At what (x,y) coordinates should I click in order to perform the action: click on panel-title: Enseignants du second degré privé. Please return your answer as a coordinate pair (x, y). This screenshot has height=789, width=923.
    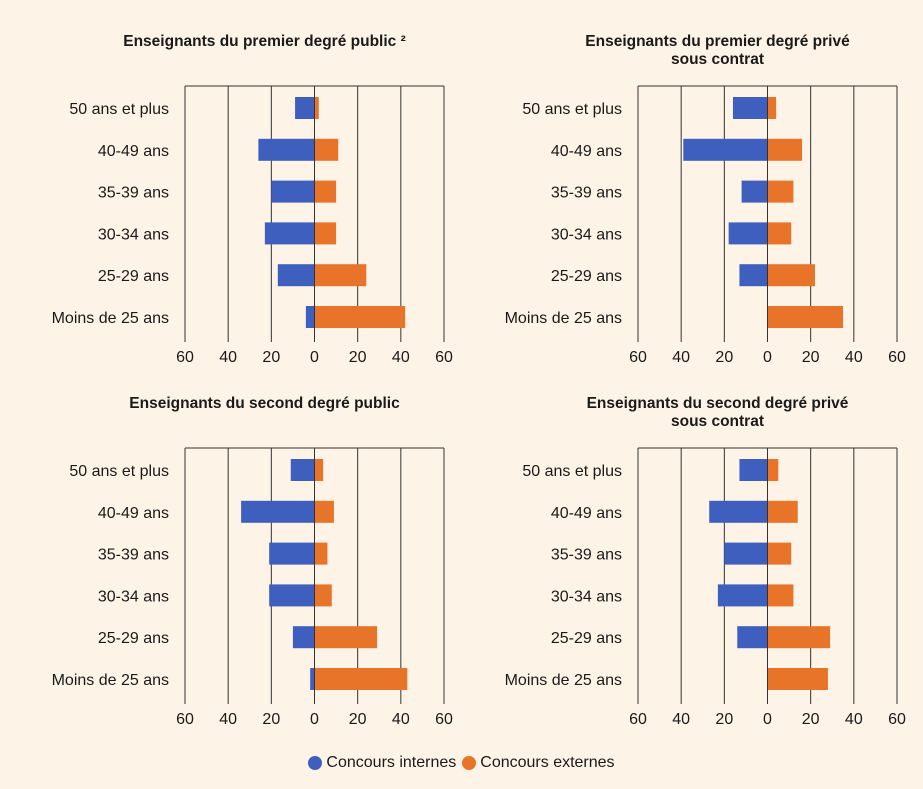
    Looking at the image, I should click on (718, 403).